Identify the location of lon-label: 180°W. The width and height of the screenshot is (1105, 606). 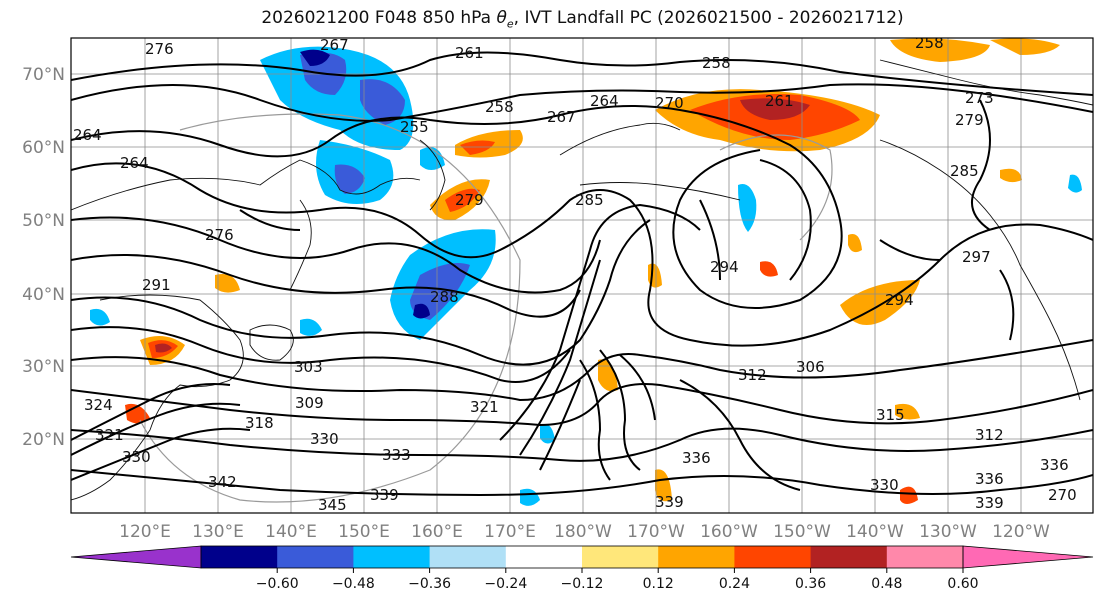
(583, 532).